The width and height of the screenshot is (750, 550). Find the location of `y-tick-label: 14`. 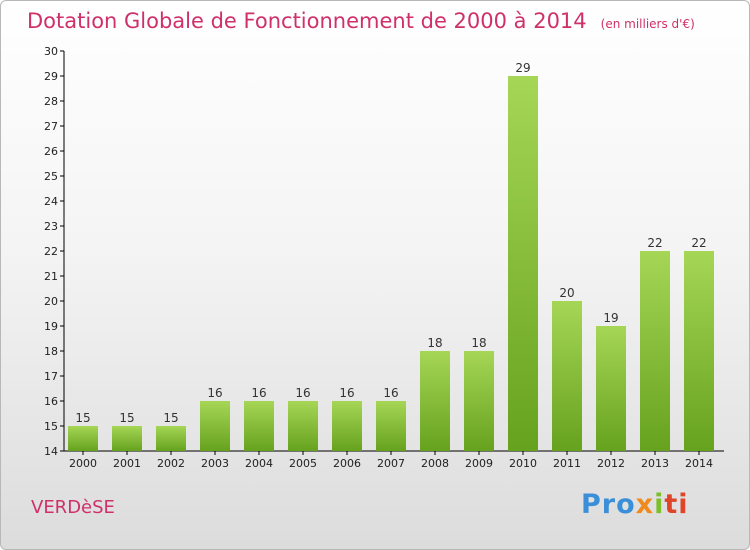

y-tick-label: 14 is located at coordinates (51, 451).